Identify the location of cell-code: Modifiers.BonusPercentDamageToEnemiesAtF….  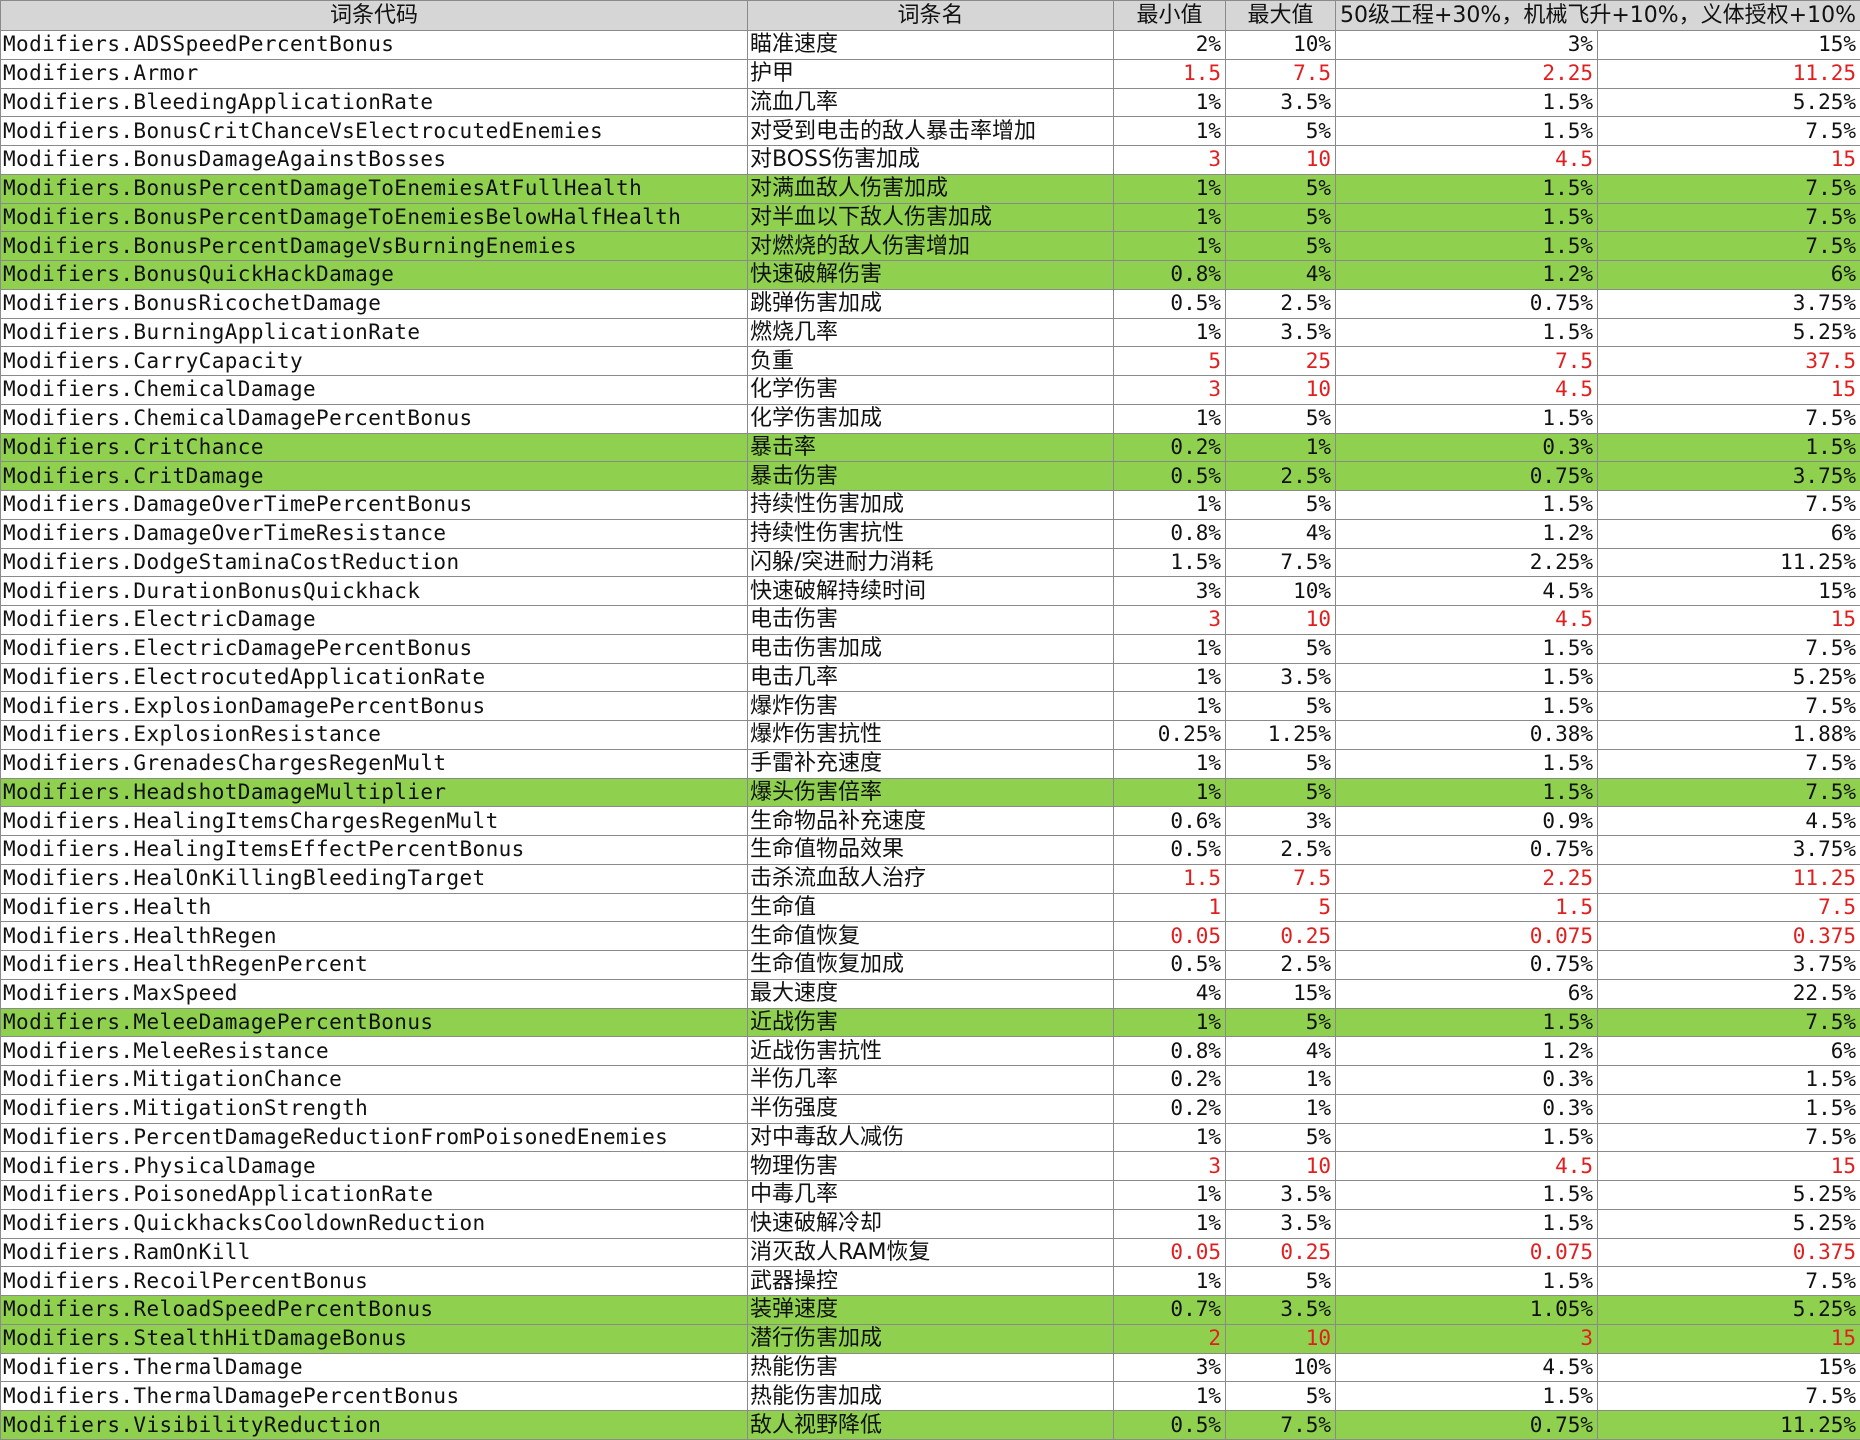
(374, 188).